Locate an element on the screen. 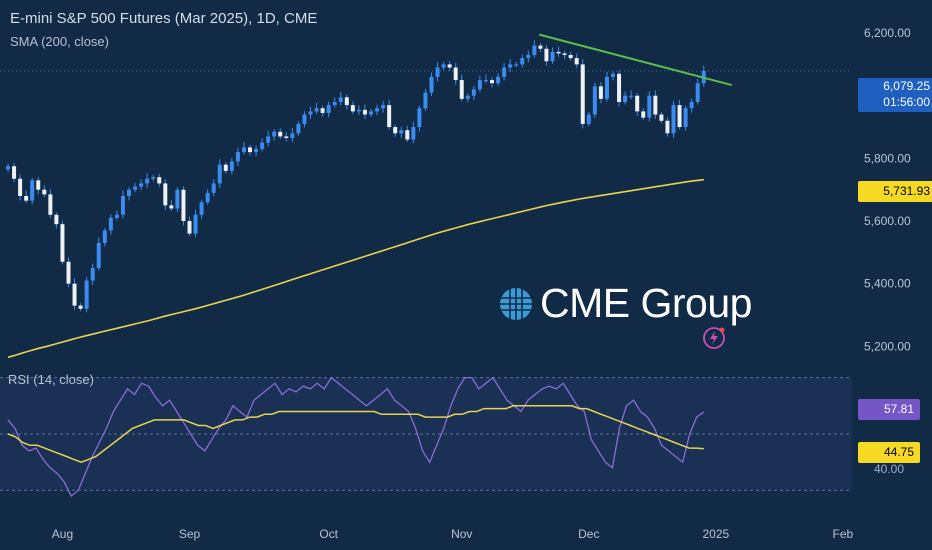  rsi-indicator-label: RSI (14, close) is located at coordinates (51, 379).